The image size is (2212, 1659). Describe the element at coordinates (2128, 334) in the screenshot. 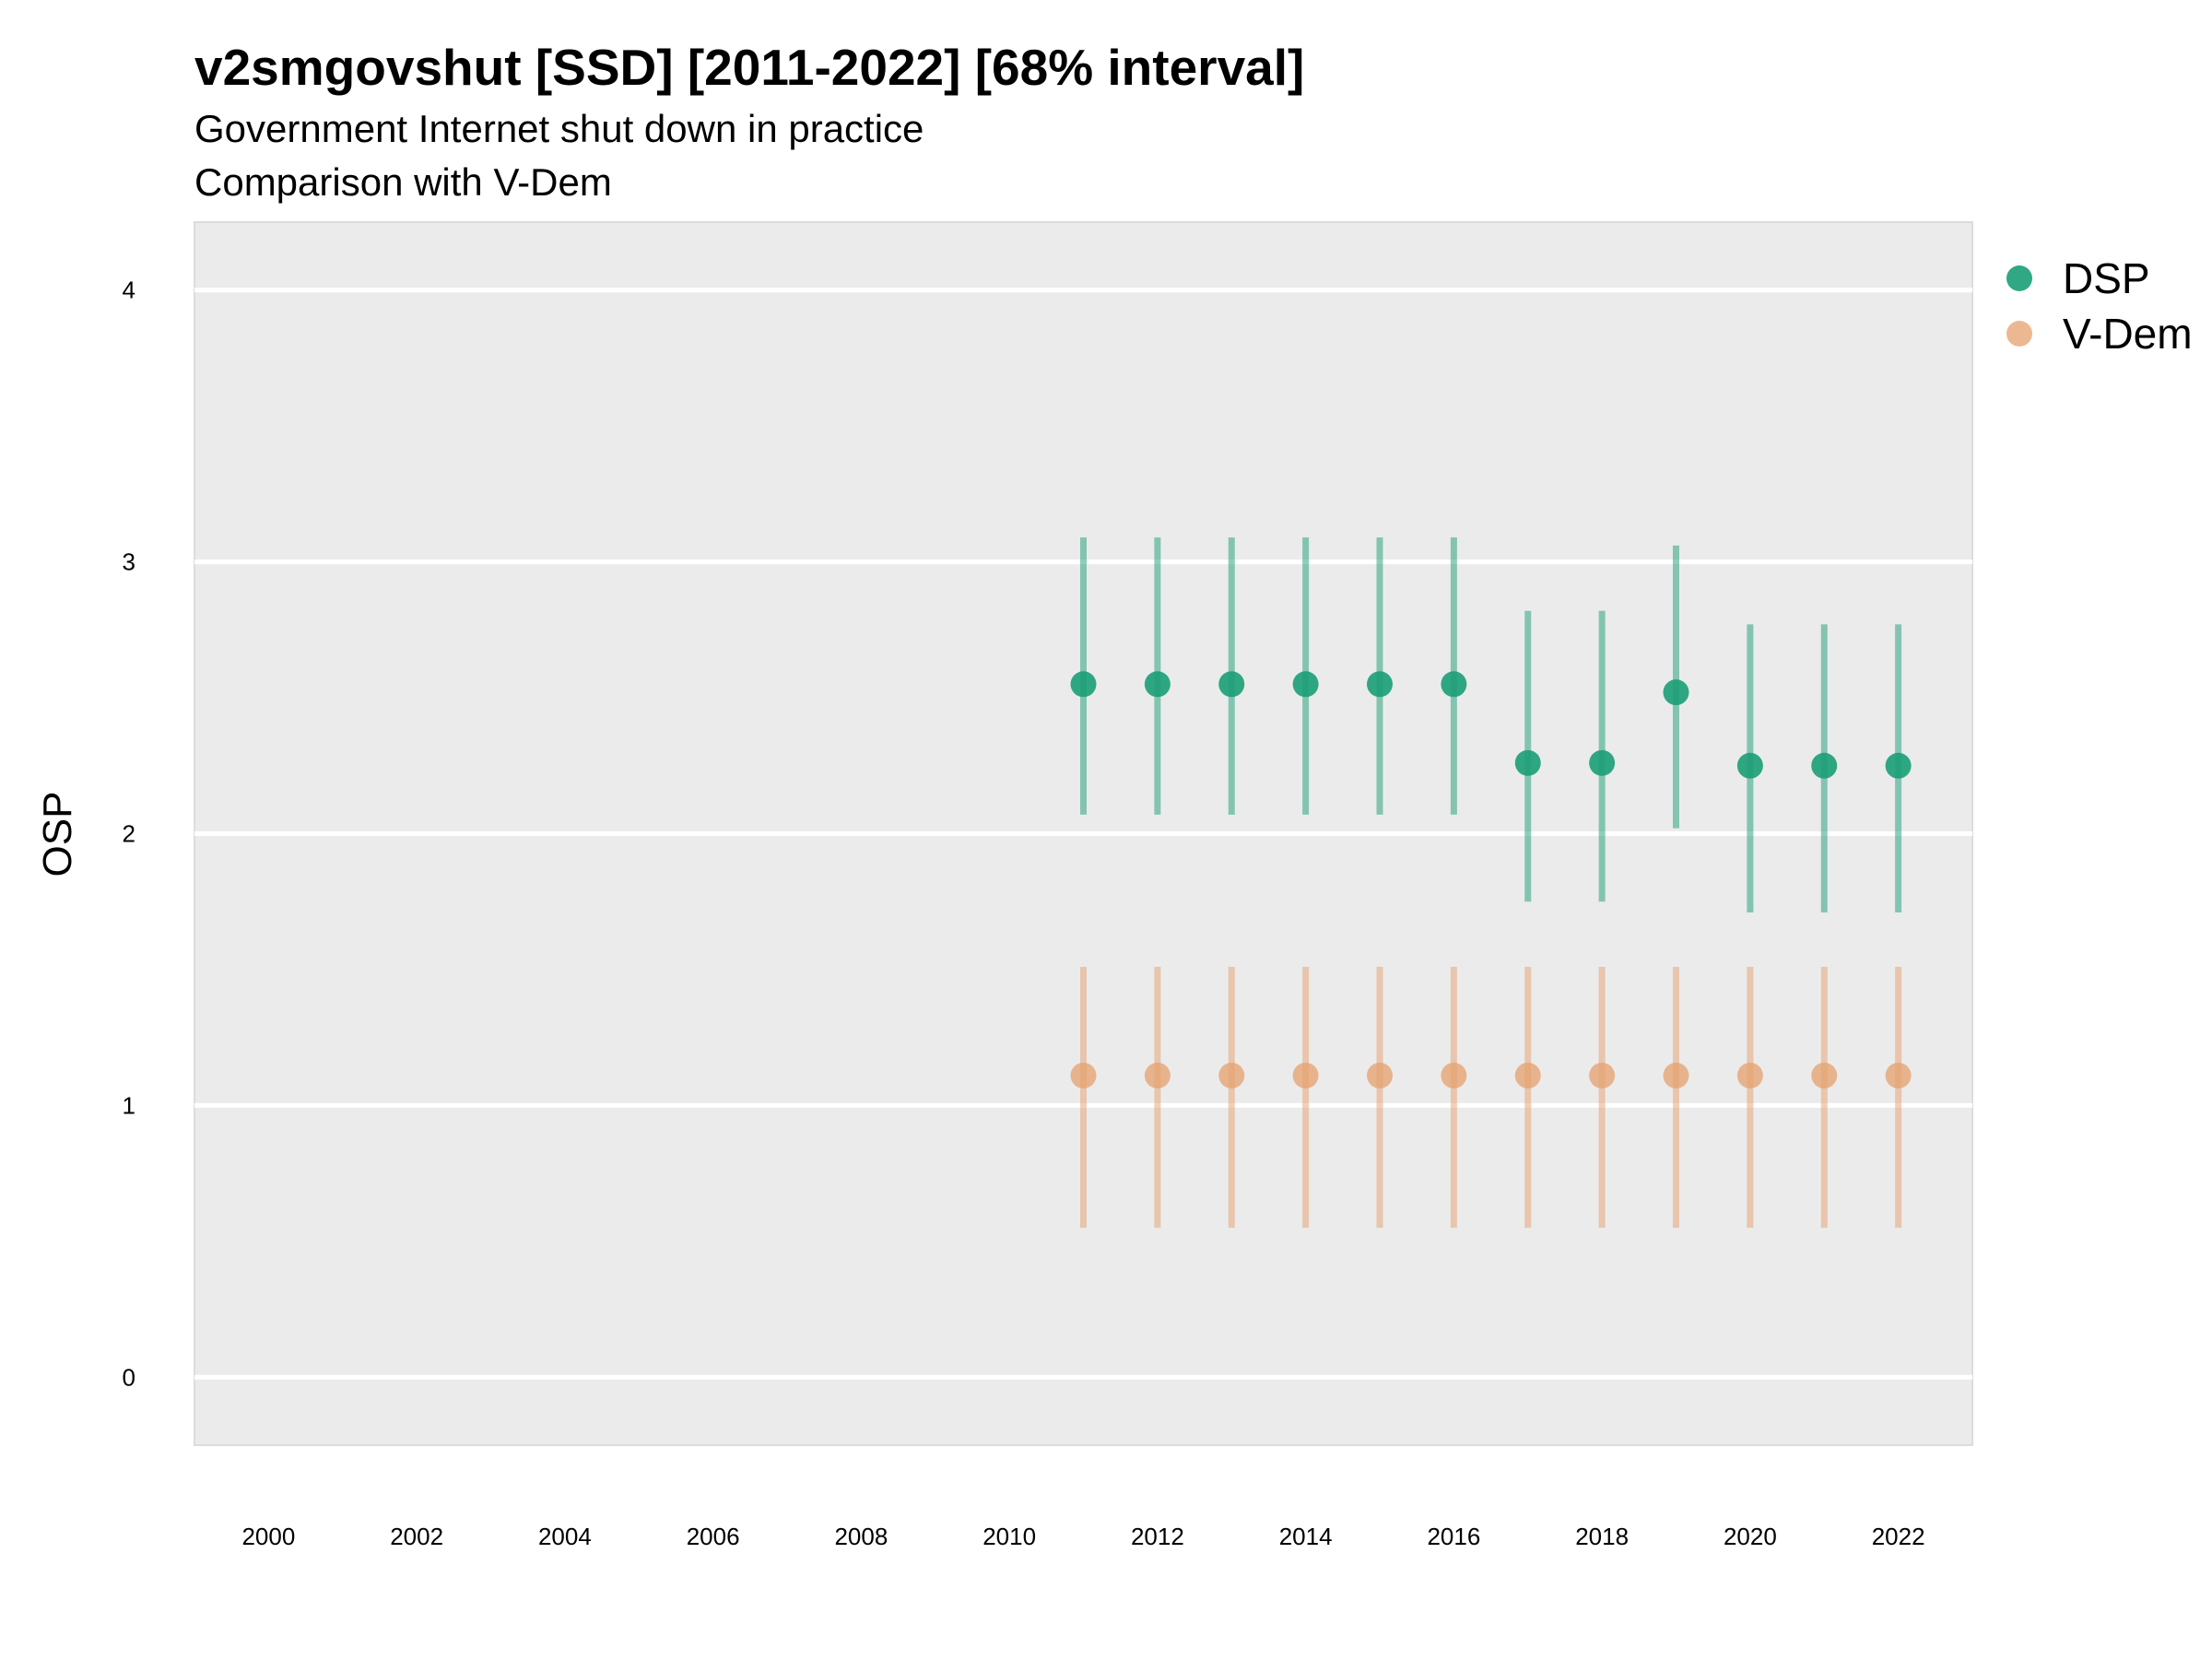

I see `legend-label-vdem: V-Dem` at that location.